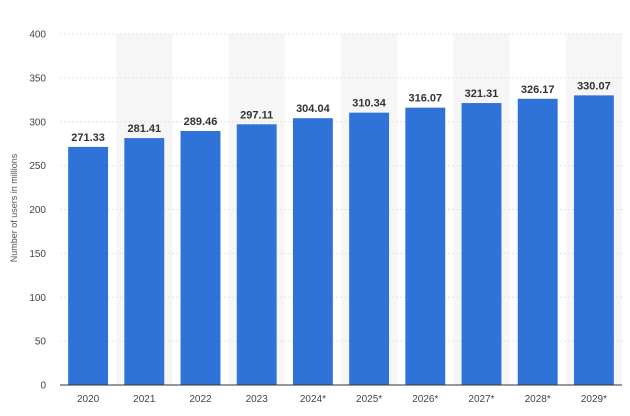 This screenshot has width=630, height=416. I want to click on x-tick-label: 2021, so click(144, 399).